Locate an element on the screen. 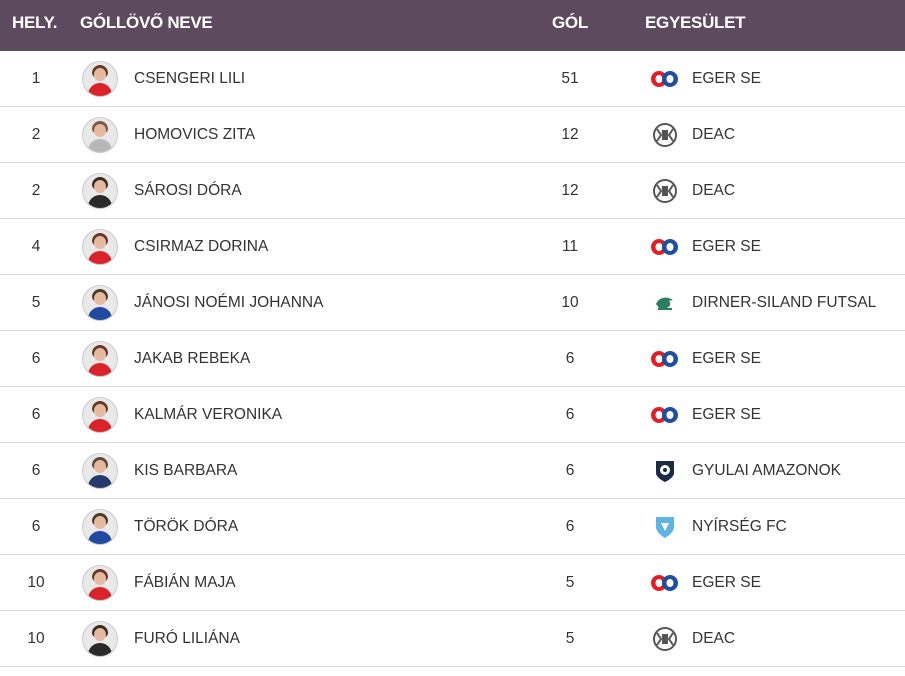  player-name: JAKAB REBEKA is located at coordinates (192, 358).